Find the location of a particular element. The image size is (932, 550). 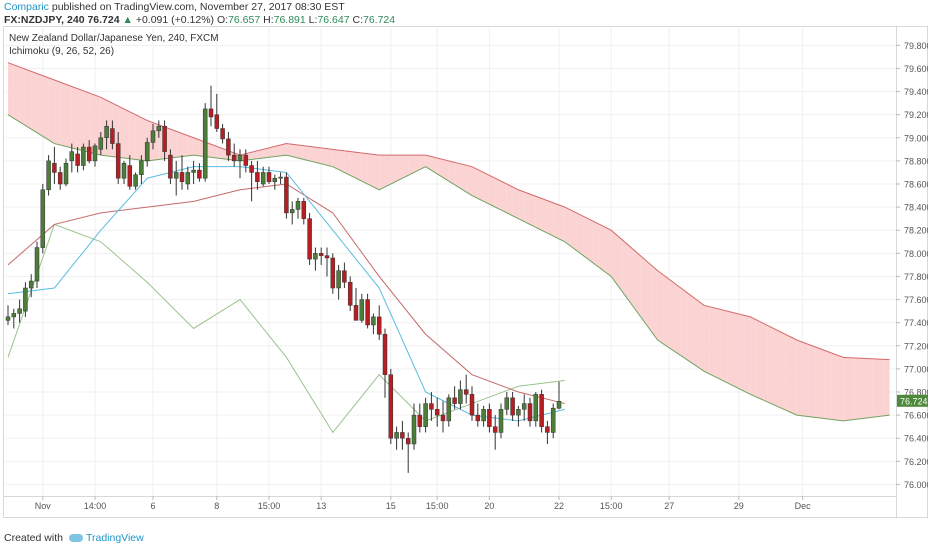

tradingview-logo: TradingView is located at coordinates (106, 538).